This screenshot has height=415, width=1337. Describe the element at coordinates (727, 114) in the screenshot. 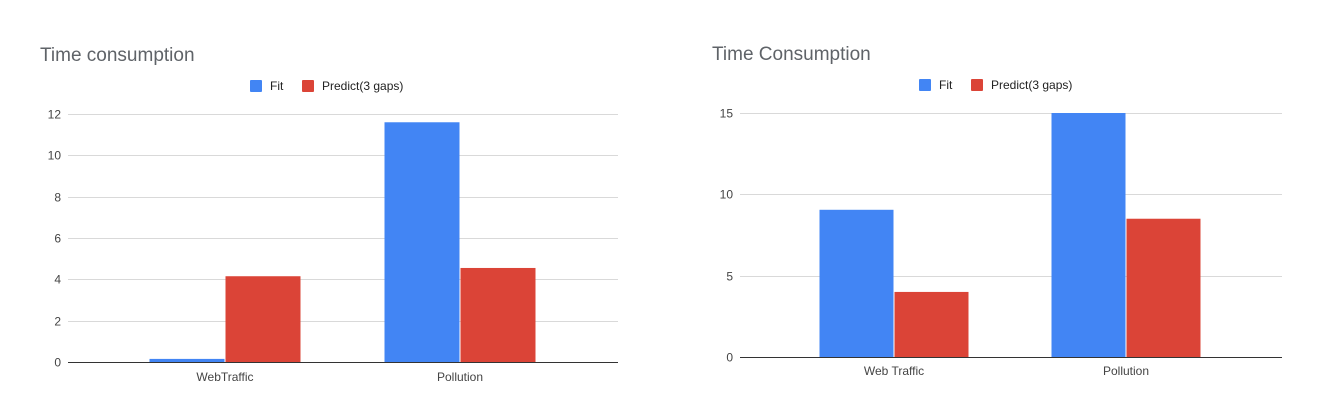

I see `y-tick-label: 15` at that location.